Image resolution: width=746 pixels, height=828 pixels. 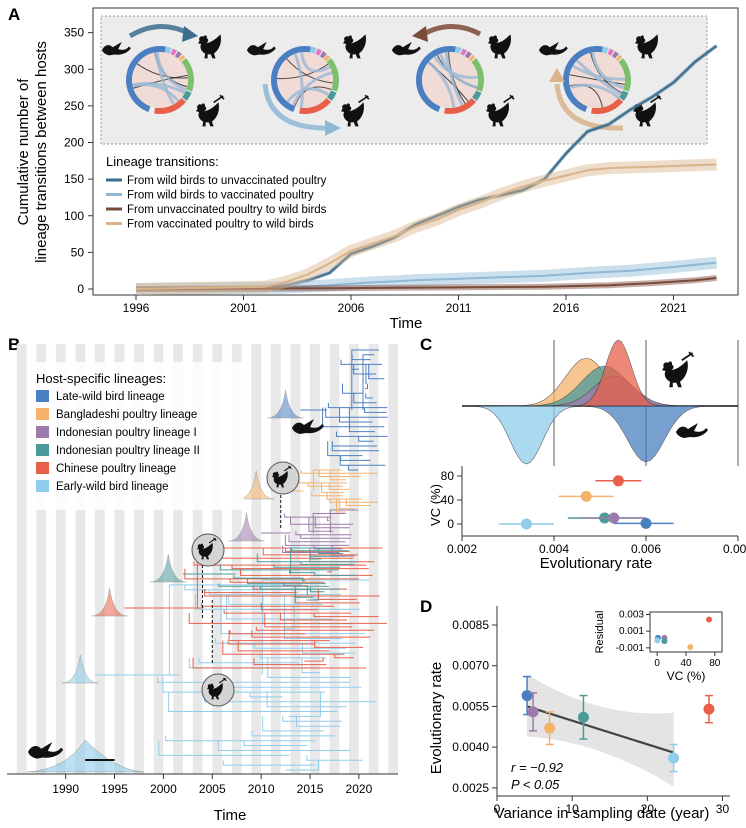 I want to click on rate-density-plot, so click(x=600, y=402).